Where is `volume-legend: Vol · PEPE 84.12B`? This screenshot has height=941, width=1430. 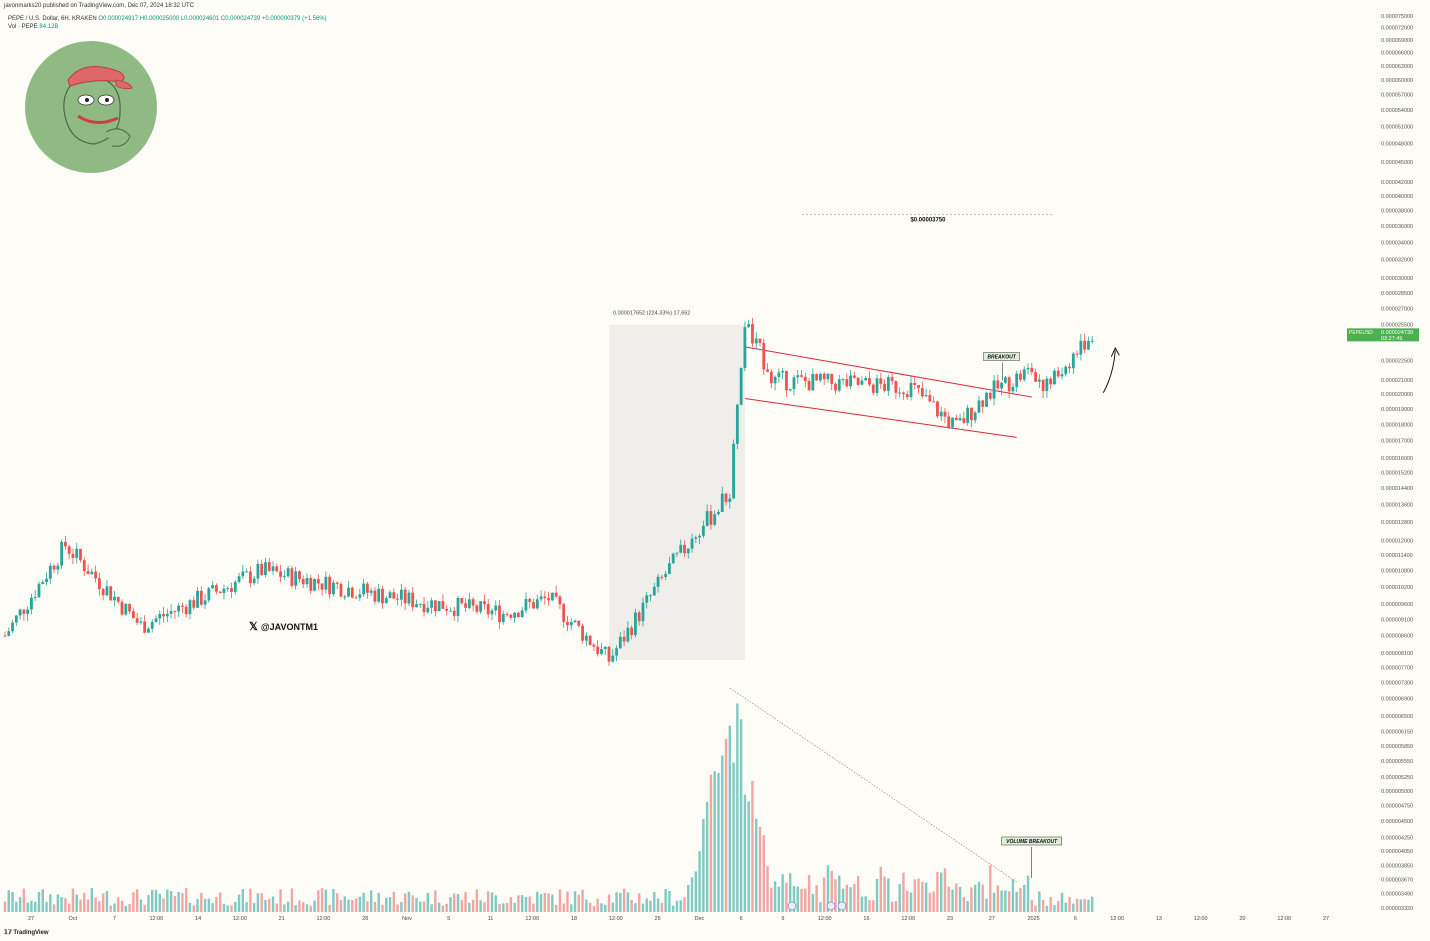 volume-legend: Vol · PEPE 84.12B is located at coordinates (33, 27).